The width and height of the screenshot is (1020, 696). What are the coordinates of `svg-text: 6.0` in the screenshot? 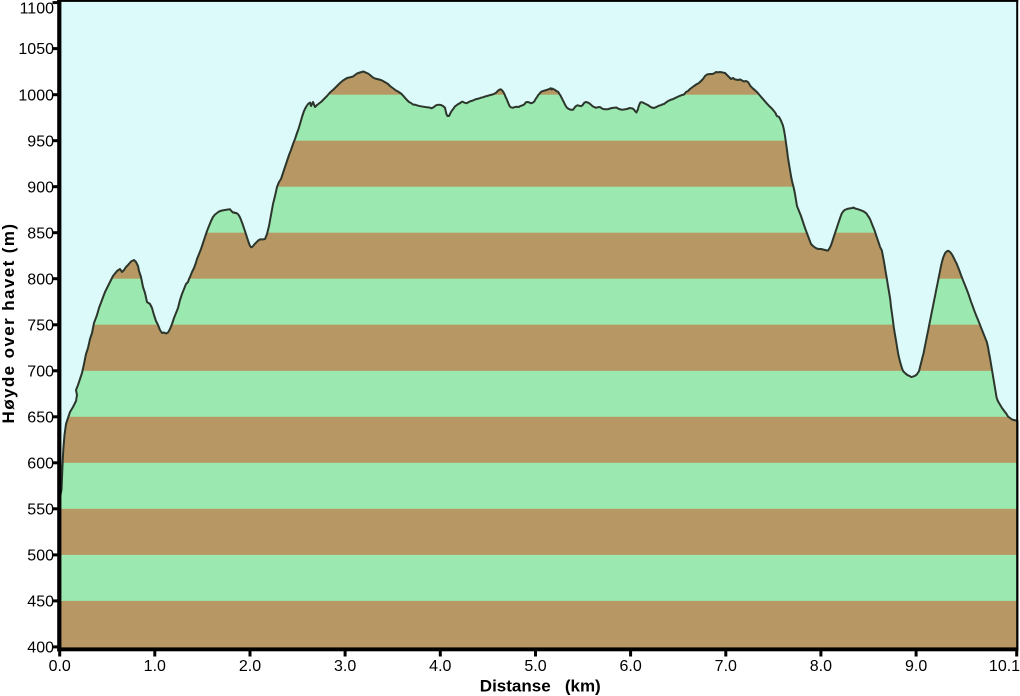 It's located at (630, 666).